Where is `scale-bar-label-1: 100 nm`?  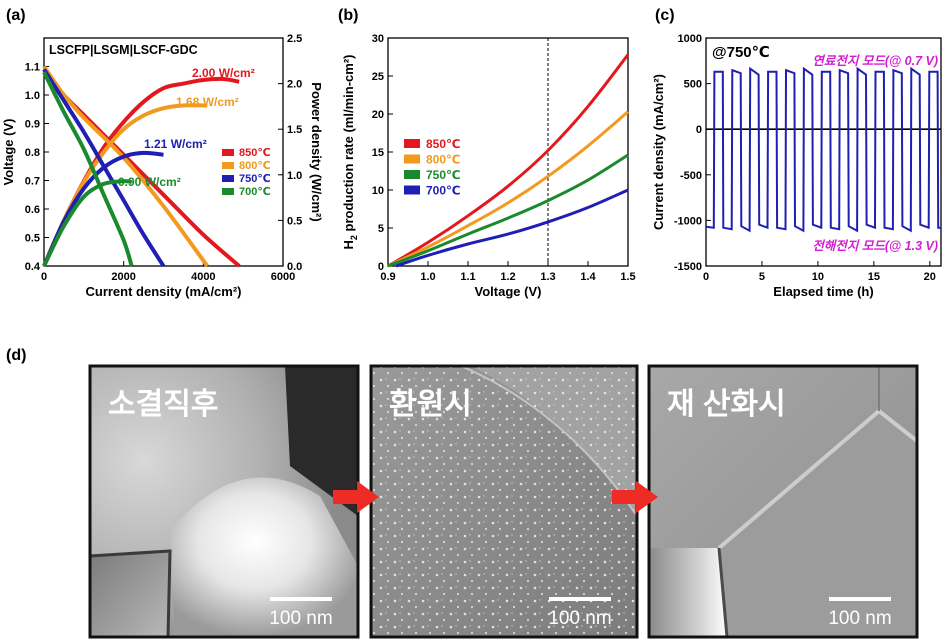
scale-bar-label-1: 100 nm is located at coordinates (300, 618).